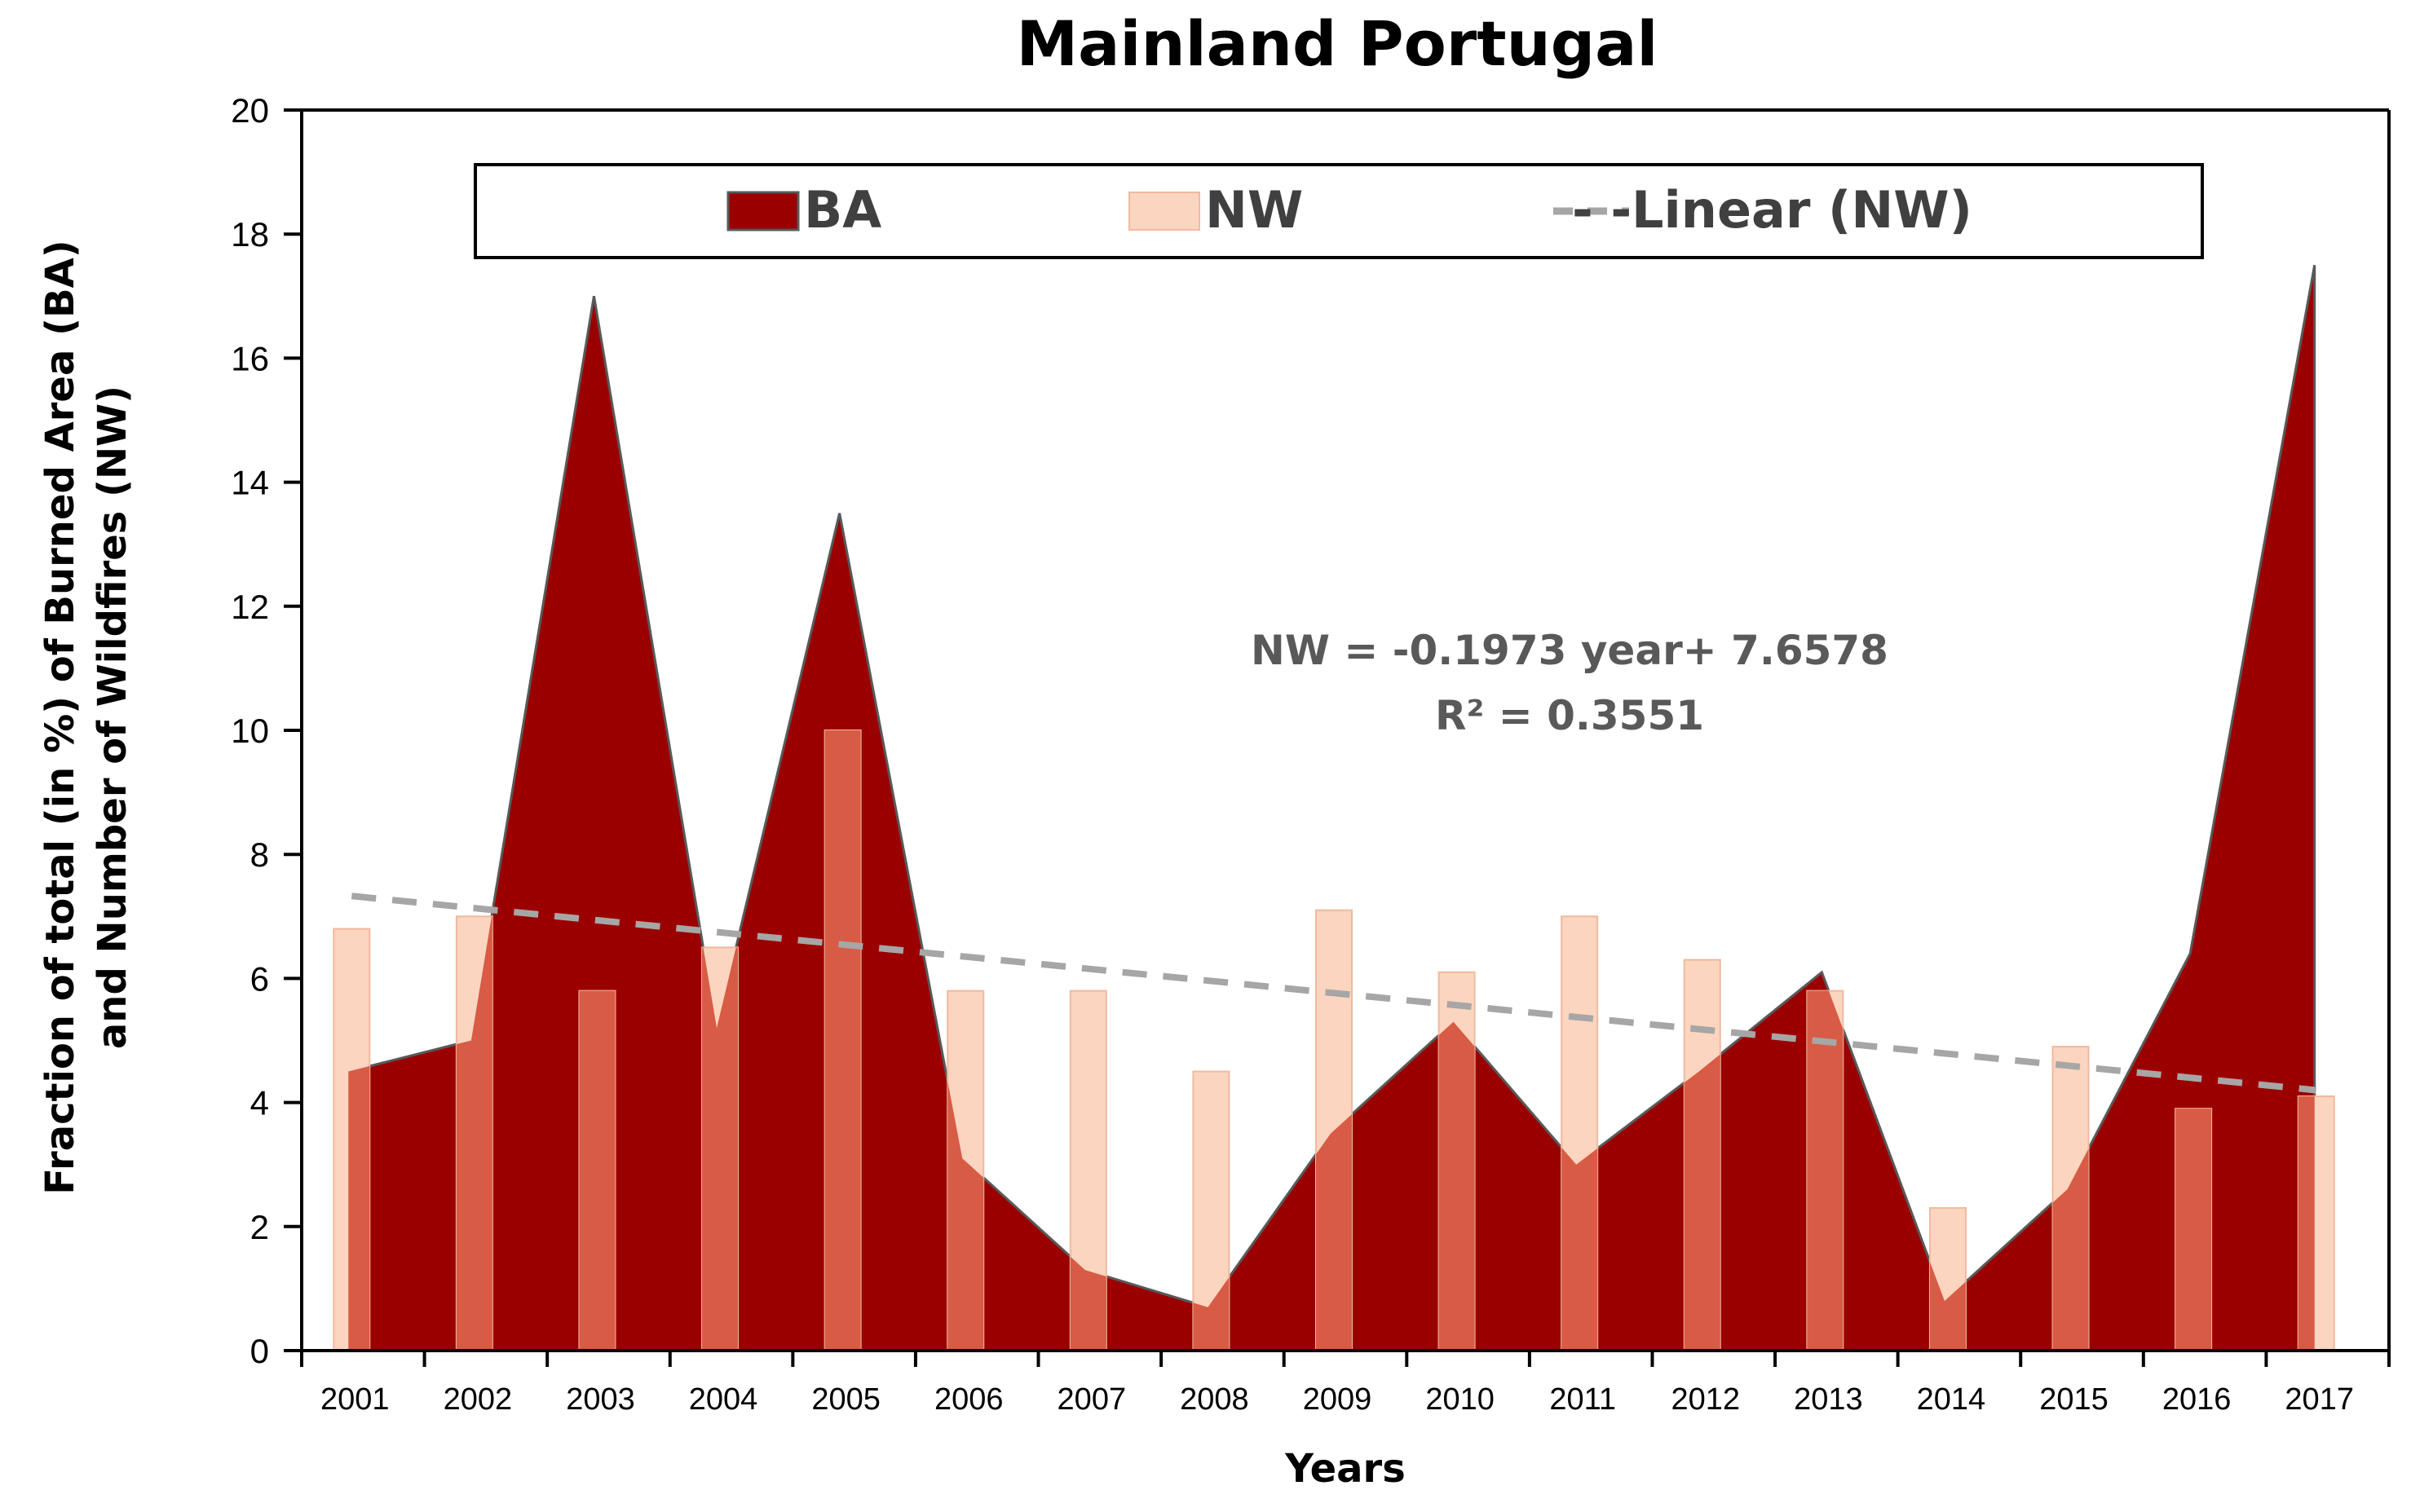  Describe the element at coordinates (250, 731) in the screenshot. I see `y-tick-label-10: 10` at that location.